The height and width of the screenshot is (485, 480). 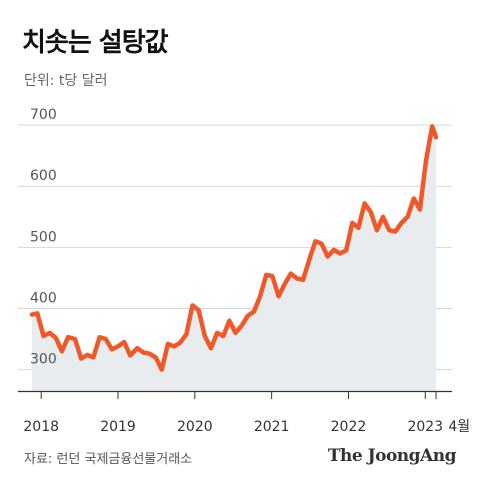 What do you see at coordinates (43, 360) in the screenshot?
I see `y-tick-label: 300` at bounding box center [43, 360].